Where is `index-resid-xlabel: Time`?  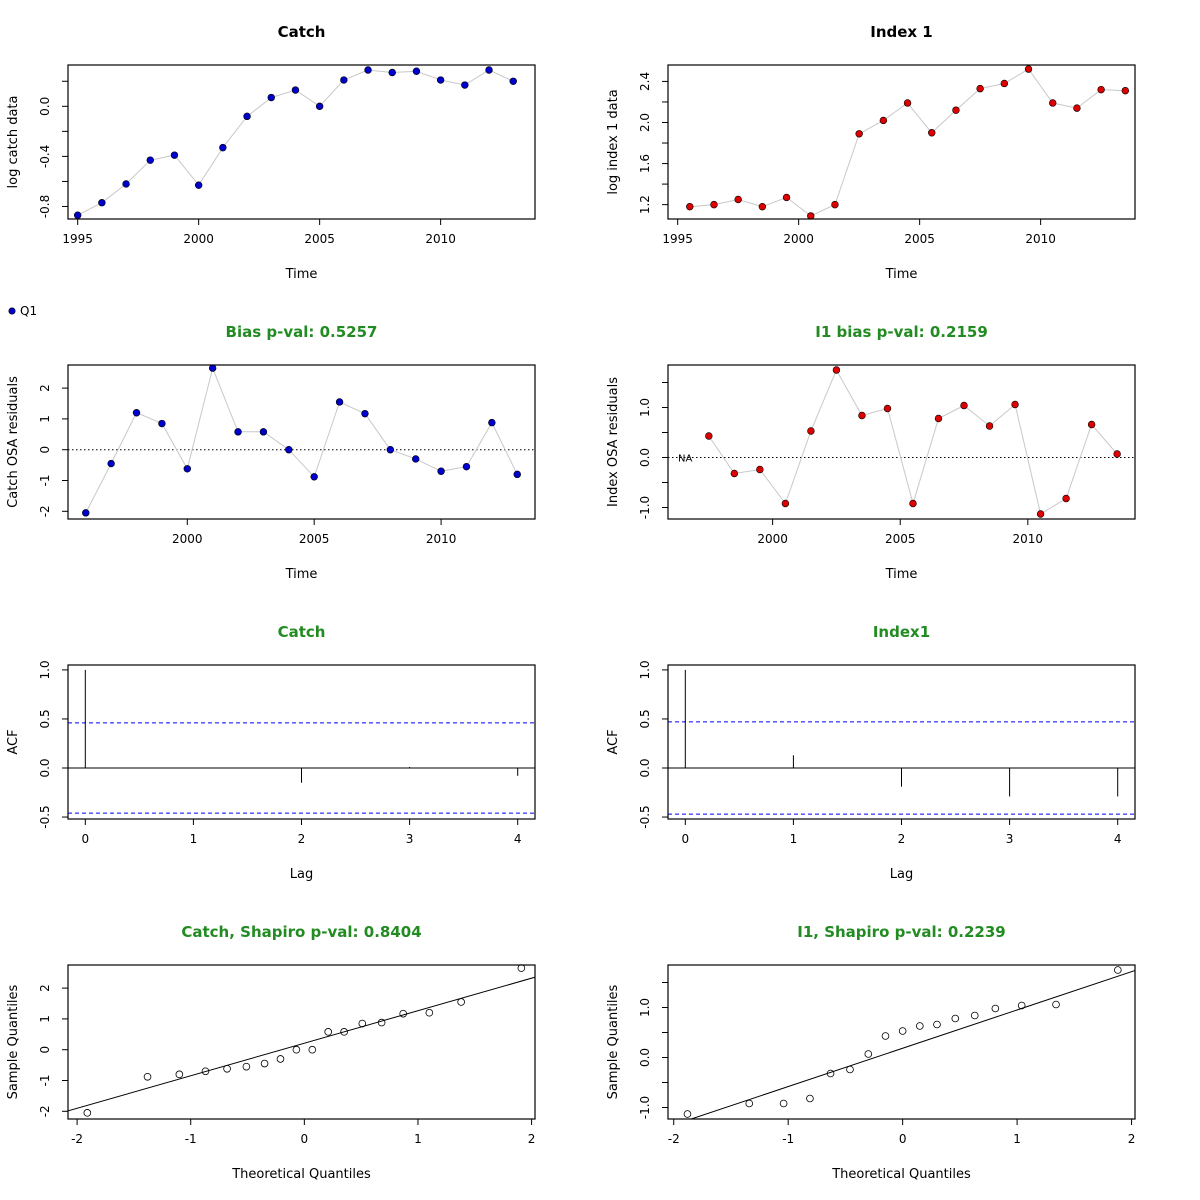
index-resid-xlabel: Time is located at coordinates (901, 574).